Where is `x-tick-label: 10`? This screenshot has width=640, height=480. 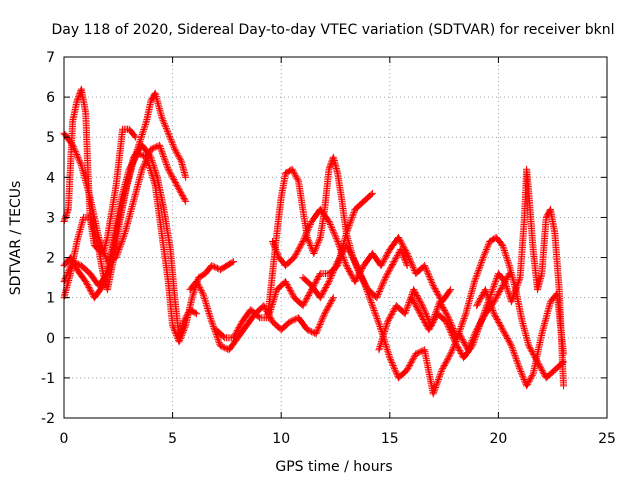
x-tick-label: 10 is located at coordinates (281, 439).